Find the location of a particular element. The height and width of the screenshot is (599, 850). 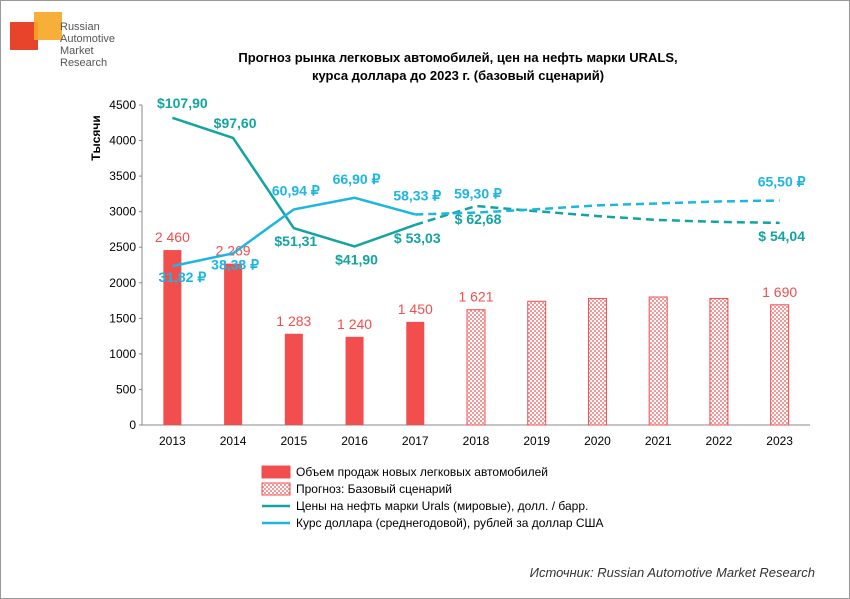

data-label: 1 283 is located at coordinates (293, 321).